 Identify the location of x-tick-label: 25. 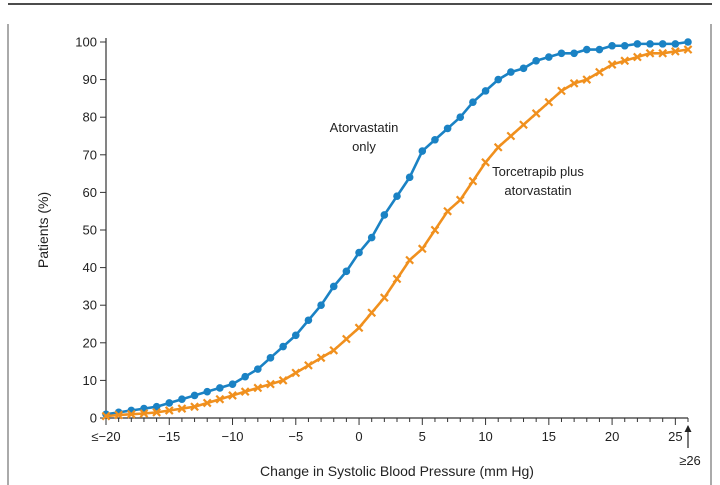
(675, 436).